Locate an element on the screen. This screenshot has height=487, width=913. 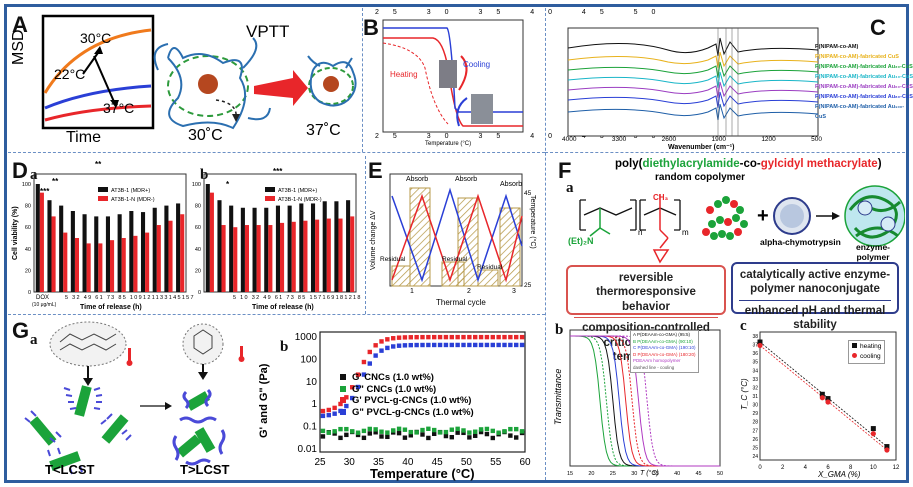
panel-c-chart is located at coordinates (693, 82).